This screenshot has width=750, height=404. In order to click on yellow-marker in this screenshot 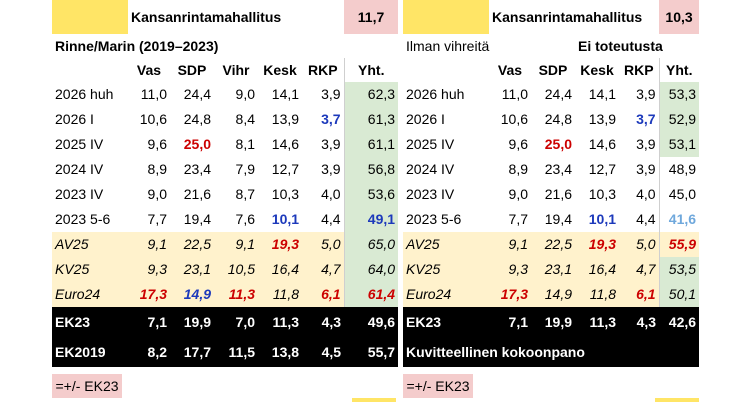, I will do `click(374, 400)`.